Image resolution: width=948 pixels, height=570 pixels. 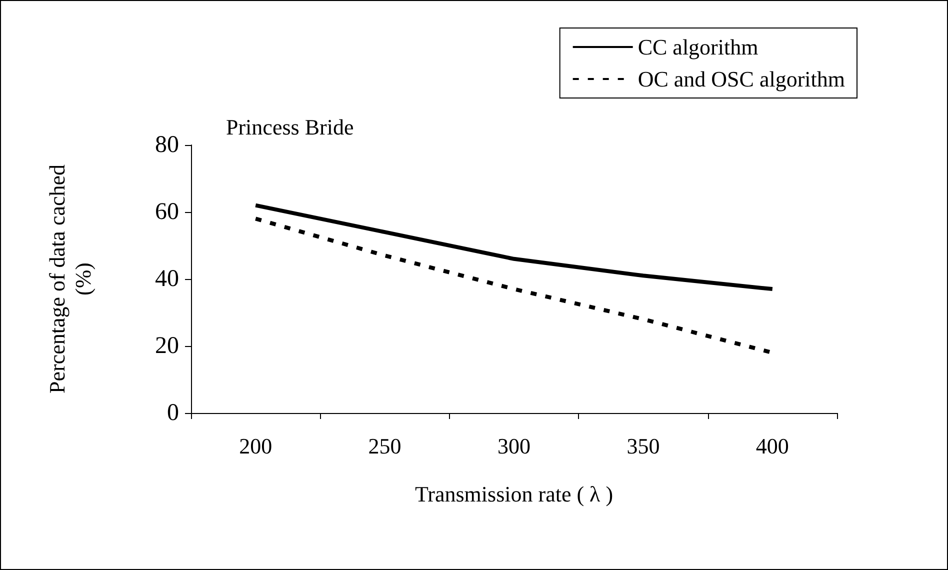 What do you see at coordinates (70, 279) in the screenshot?
I see `y-axis-title: Percentage of data cached (%)` at bounding box center [70, 279].